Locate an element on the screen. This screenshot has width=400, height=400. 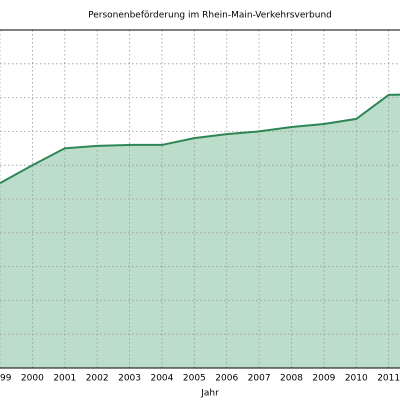
x-tick-label: 2003 is located at coordinates (129, 379).